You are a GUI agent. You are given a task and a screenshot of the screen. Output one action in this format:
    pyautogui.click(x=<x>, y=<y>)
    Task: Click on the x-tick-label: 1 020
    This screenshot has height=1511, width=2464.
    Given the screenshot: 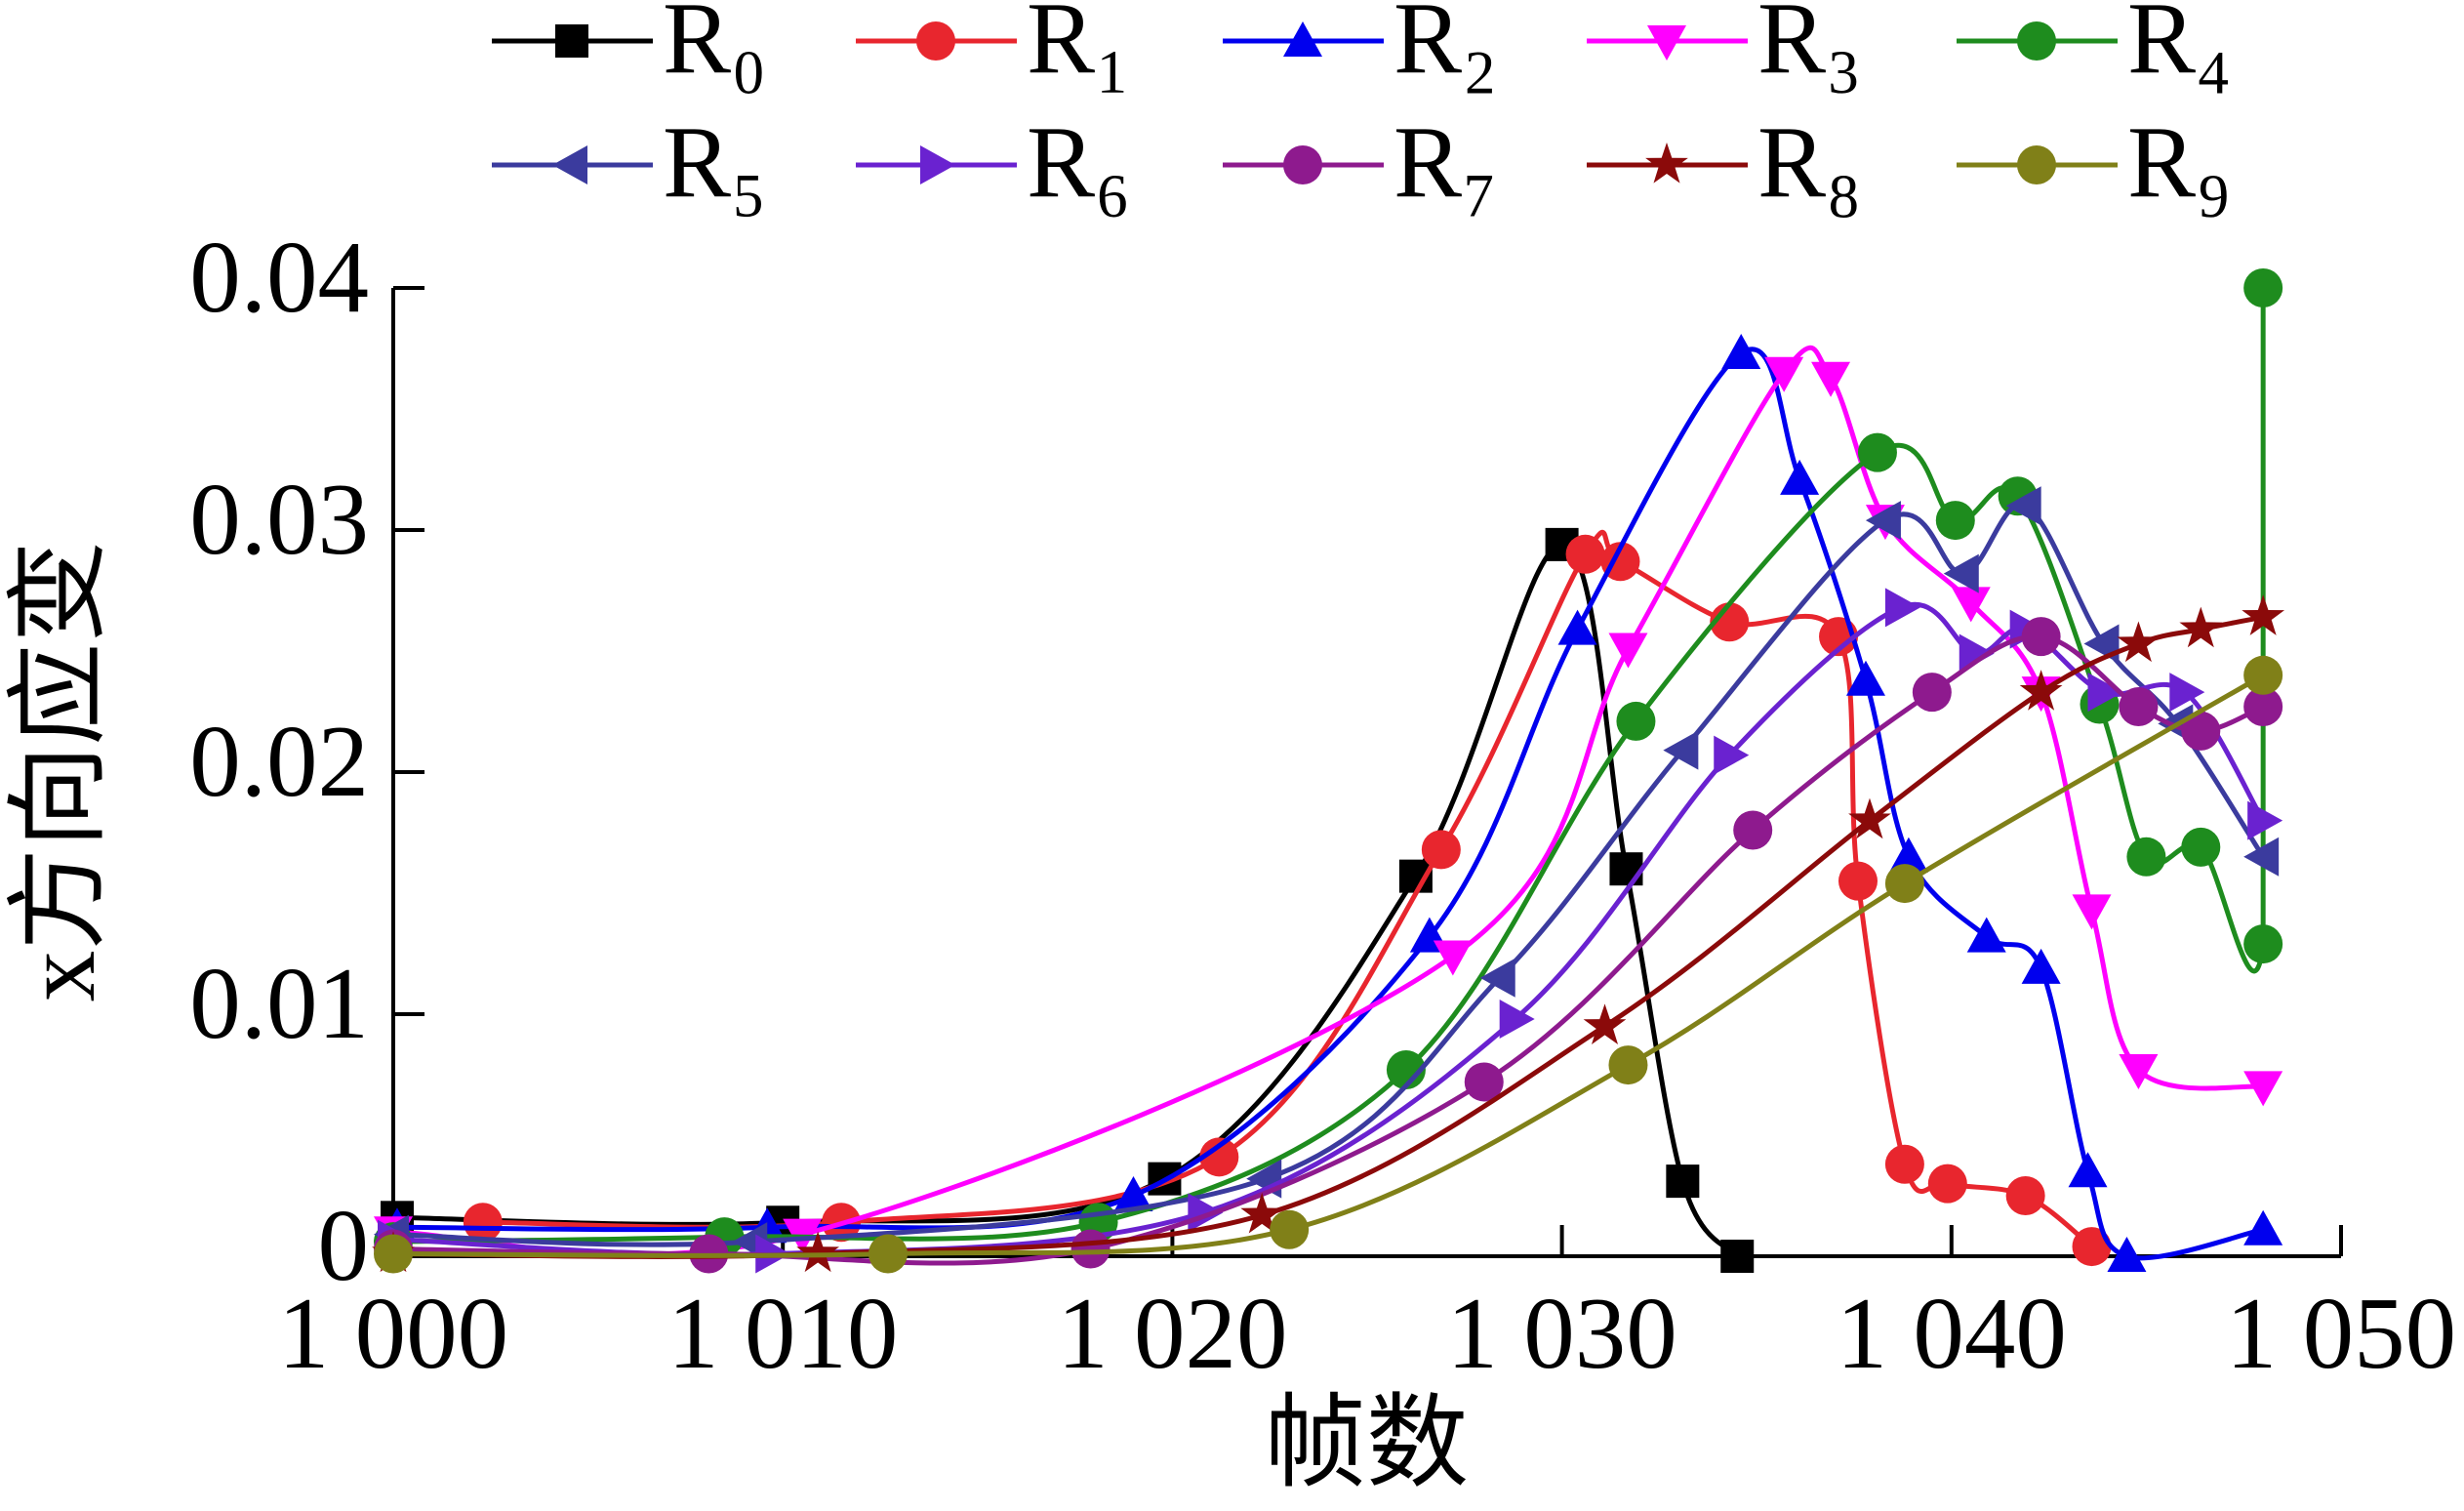 What is the action you would take?
    pyautogui.click(x=1172, y=1333)
    